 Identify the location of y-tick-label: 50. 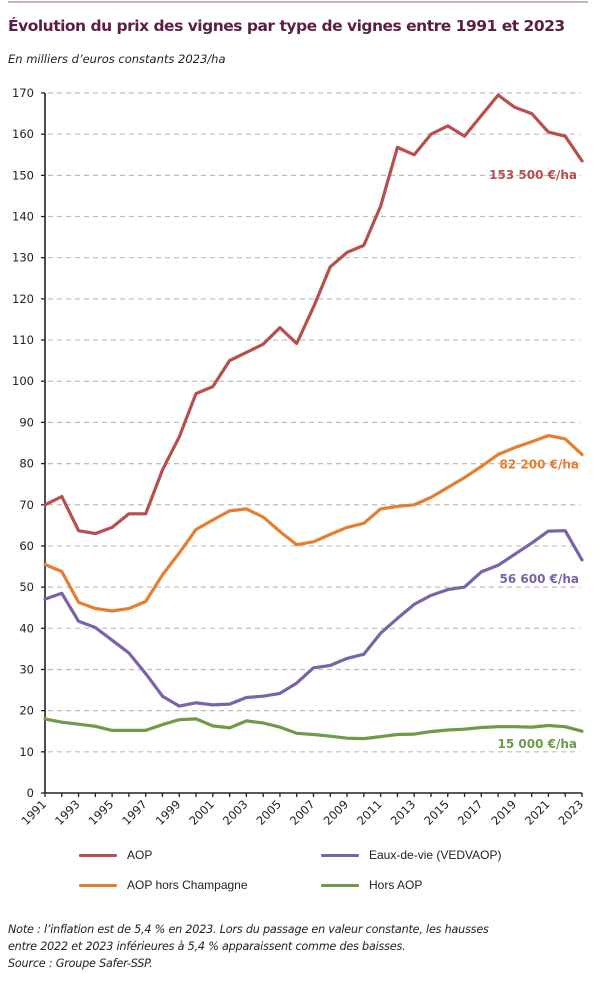
(26, 587).